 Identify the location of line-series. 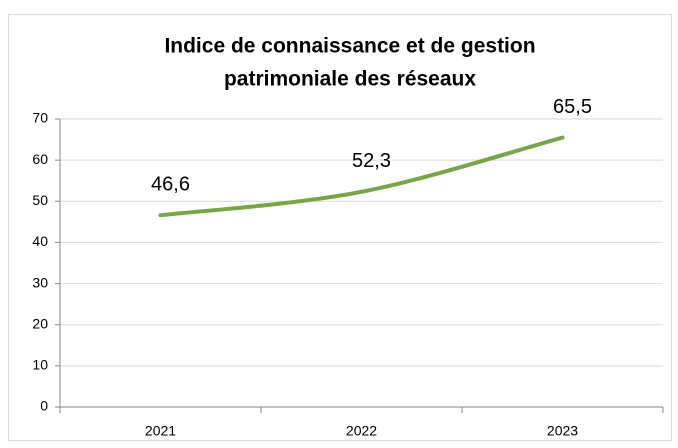
(361, 176).